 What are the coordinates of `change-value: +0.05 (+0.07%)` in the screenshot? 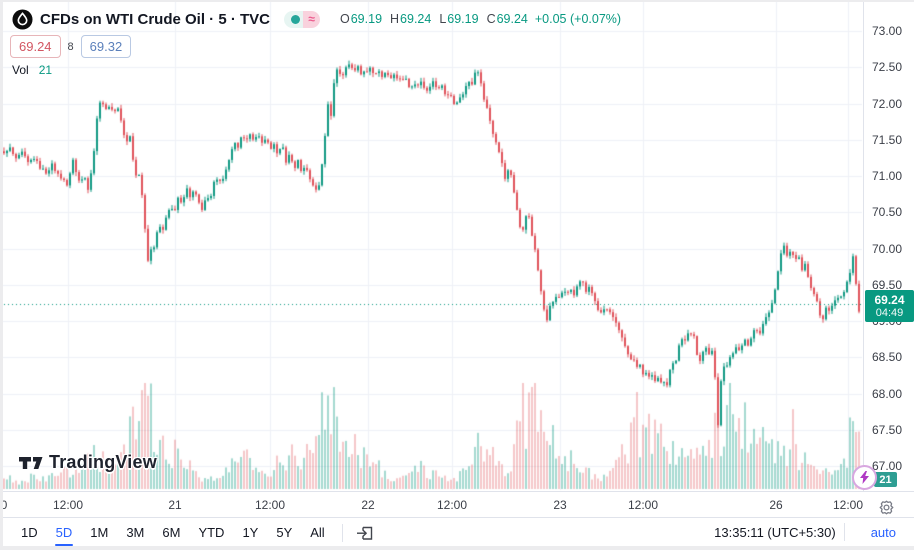 It's located at (578, 19).